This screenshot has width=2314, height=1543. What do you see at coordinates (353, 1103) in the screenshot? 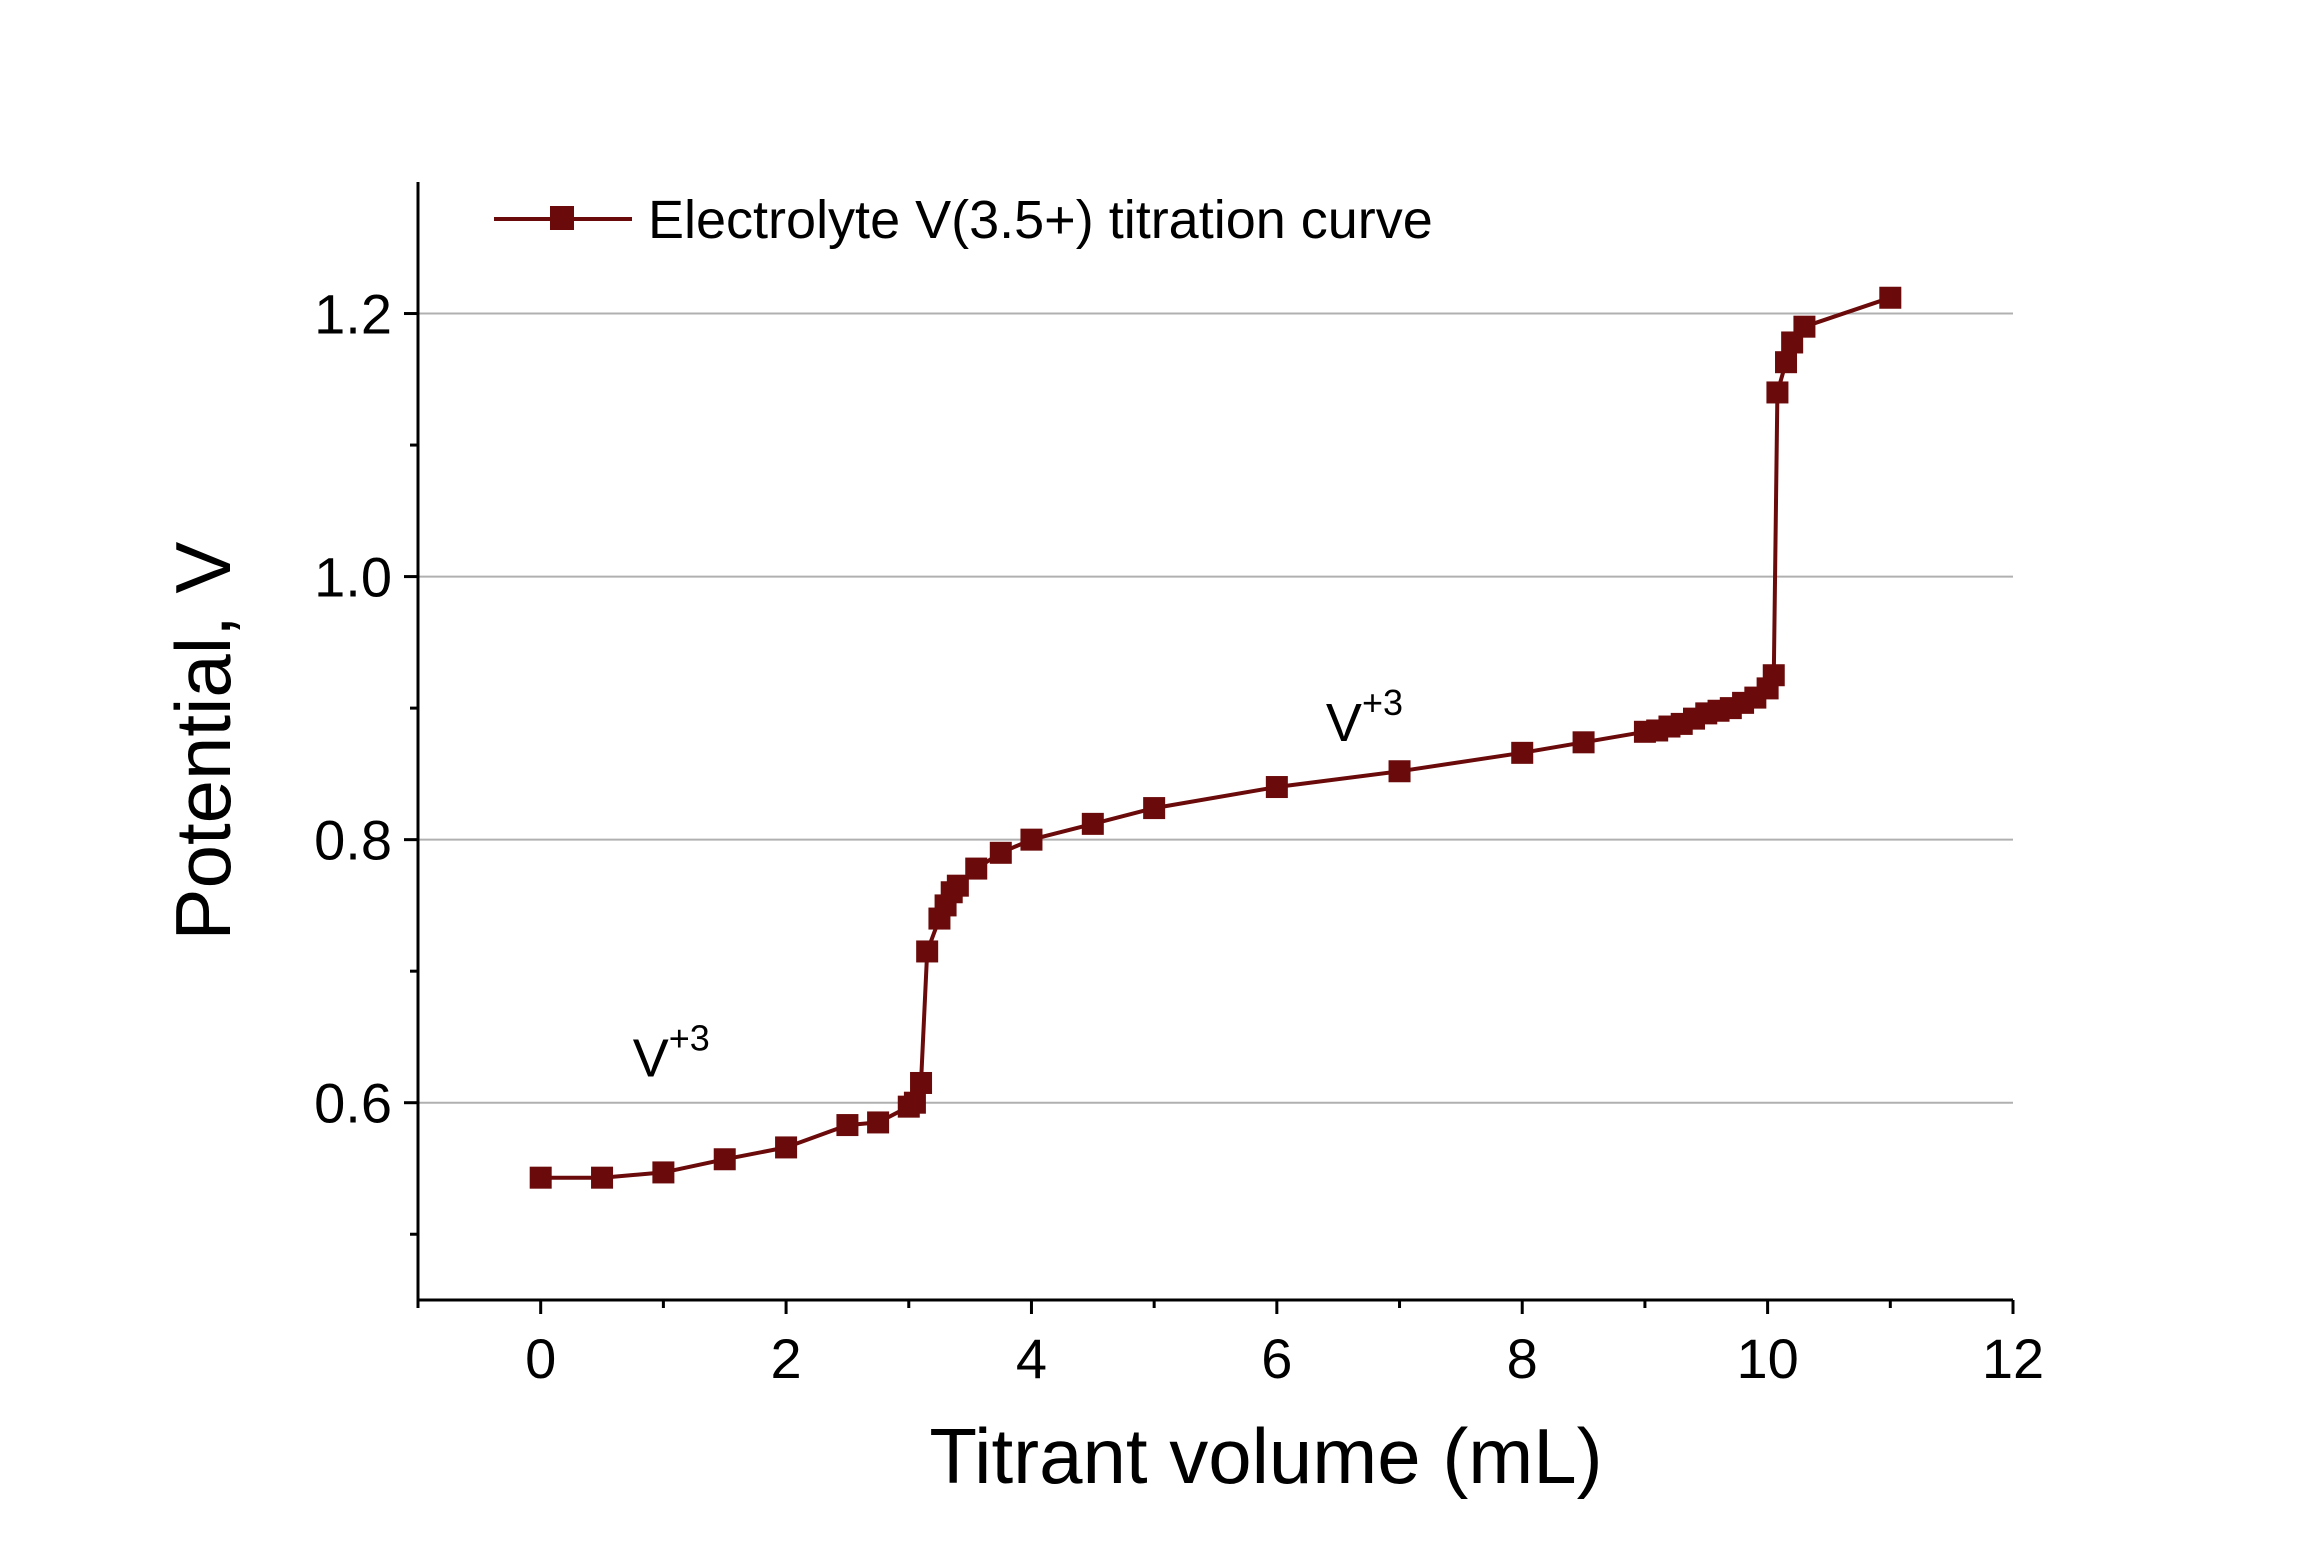
I see `y-tick-label: 0.6` at bounding box center [353, 1103].